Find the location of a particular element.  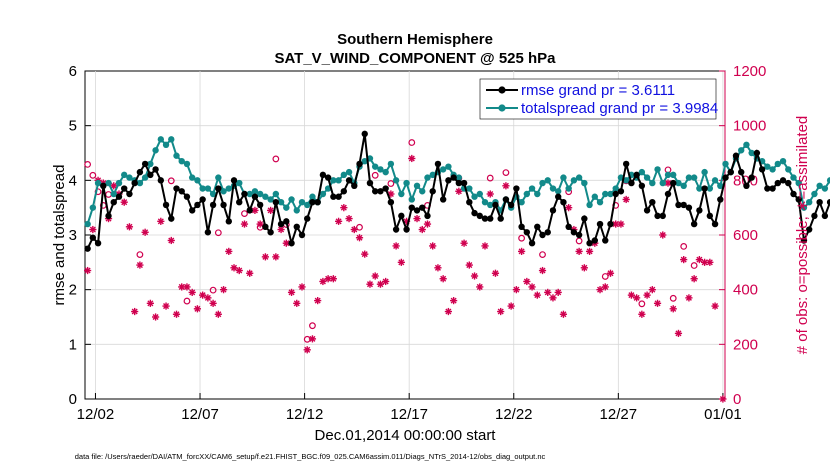

y-tick-label-left: 6 is located at coordinates (73, 71).